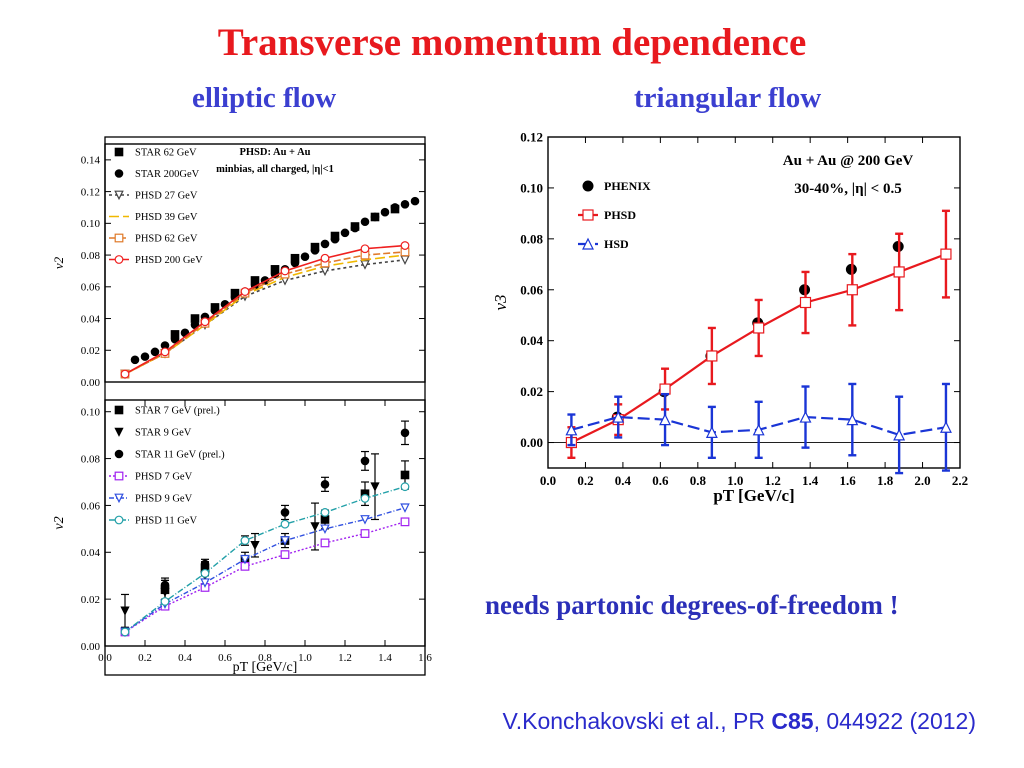 The height and width of the screenshot is (768, 1024). I want to click on legend-item: PHSD 27 GeV, so click(153, 196).